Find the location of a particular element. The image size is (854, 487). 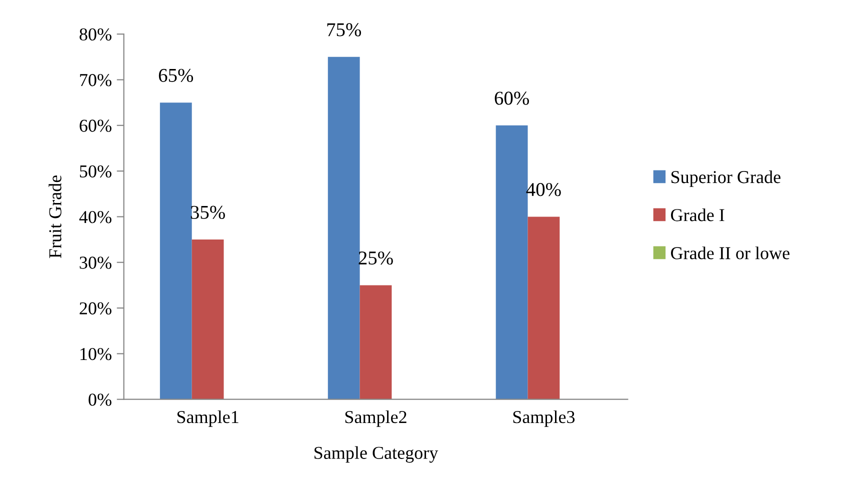

y-axis-title: Fruit Grade is located at coordinates (55, 216).